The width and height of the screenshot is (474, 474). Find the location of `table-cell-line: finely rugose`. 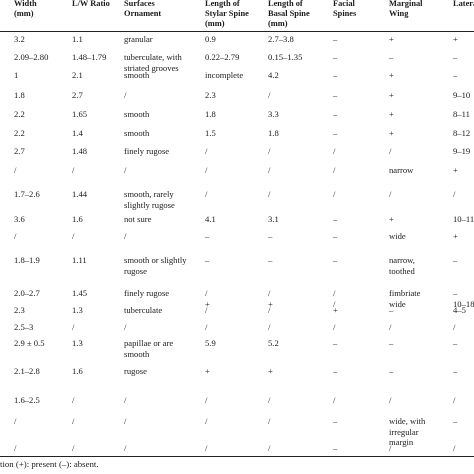

table-cell-line: finely rugose is located at coordinates (147, 151).